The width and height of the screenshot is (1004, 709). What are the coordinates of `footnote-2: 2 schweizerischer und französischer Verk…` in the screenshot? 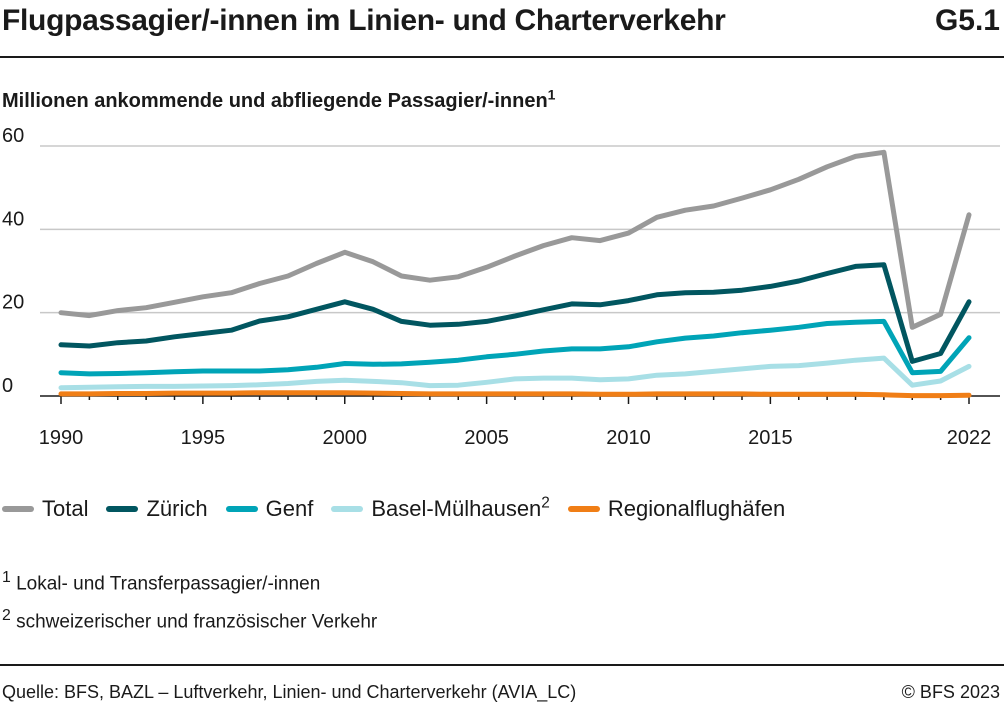 It's located at (189, 619).